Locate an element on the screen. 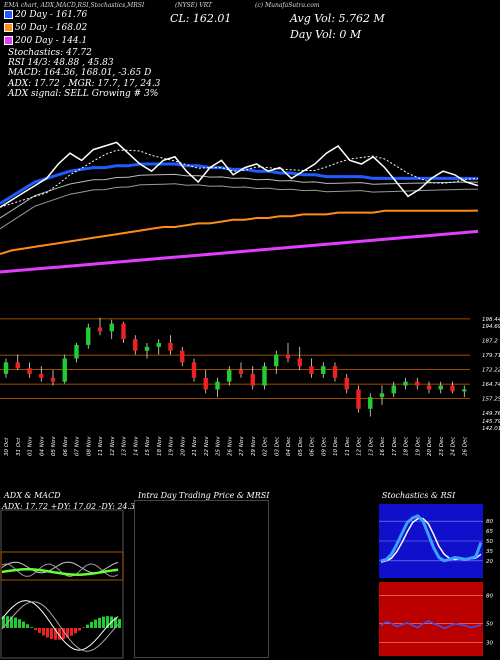  stochastics-tick-label: 35 is located at coordinates (489, 552).